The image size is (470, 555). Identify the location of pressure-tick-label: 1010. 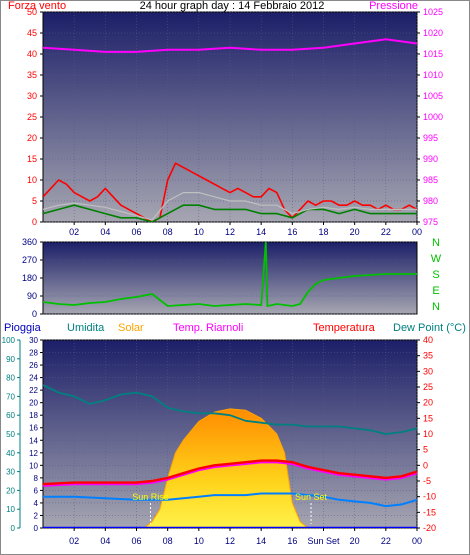
(433, 75).